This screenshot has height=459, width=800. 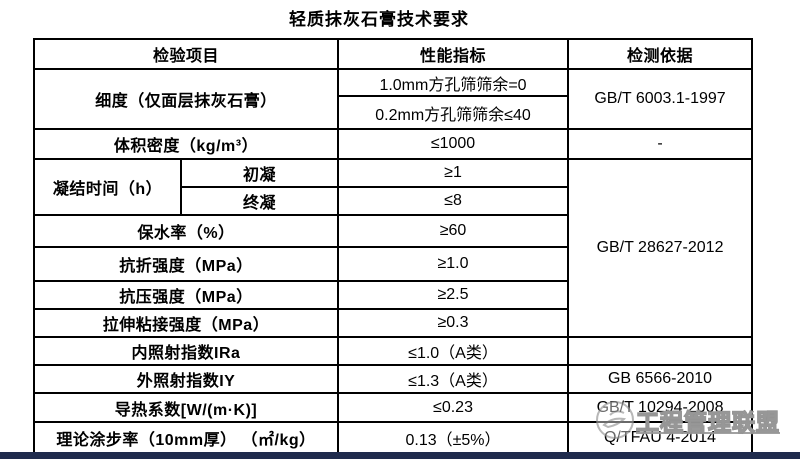 I want to click on table-row: 0.2mm方孔筛筛余≤40, so click(x=393, y=112).